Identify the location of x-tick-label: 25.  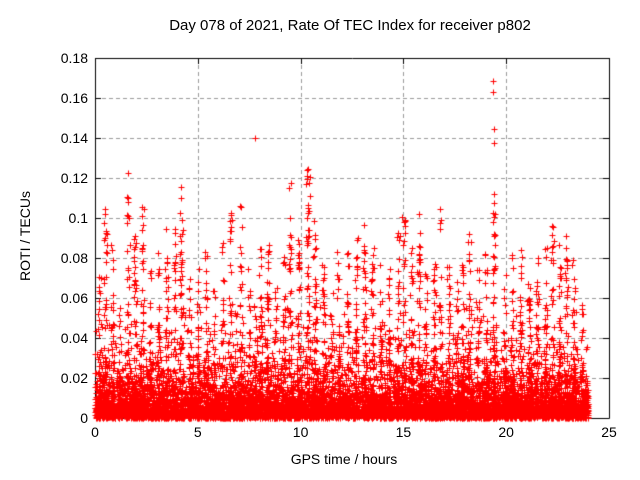
(609, 432).